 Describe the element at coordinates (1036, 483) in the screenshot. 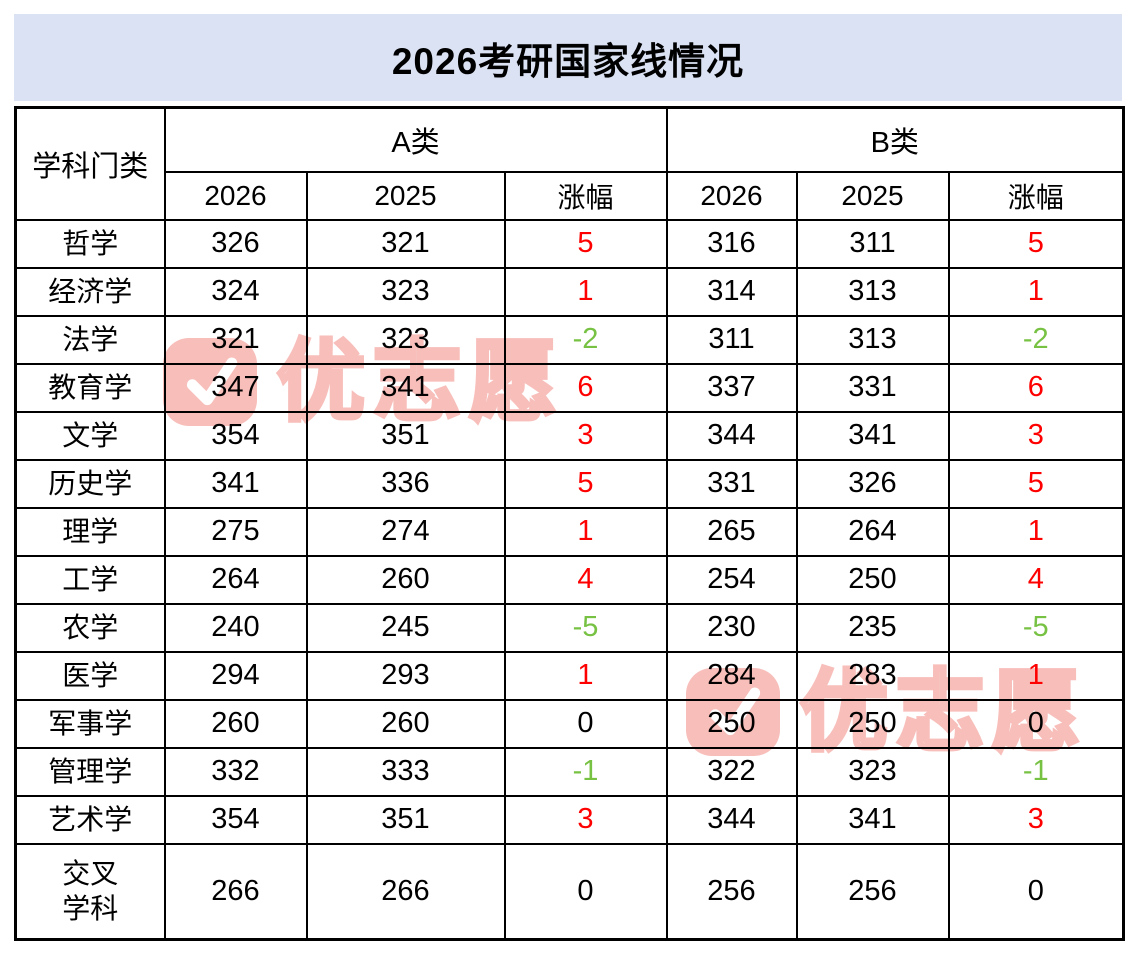

I see `b-change-value: 5` at that location.